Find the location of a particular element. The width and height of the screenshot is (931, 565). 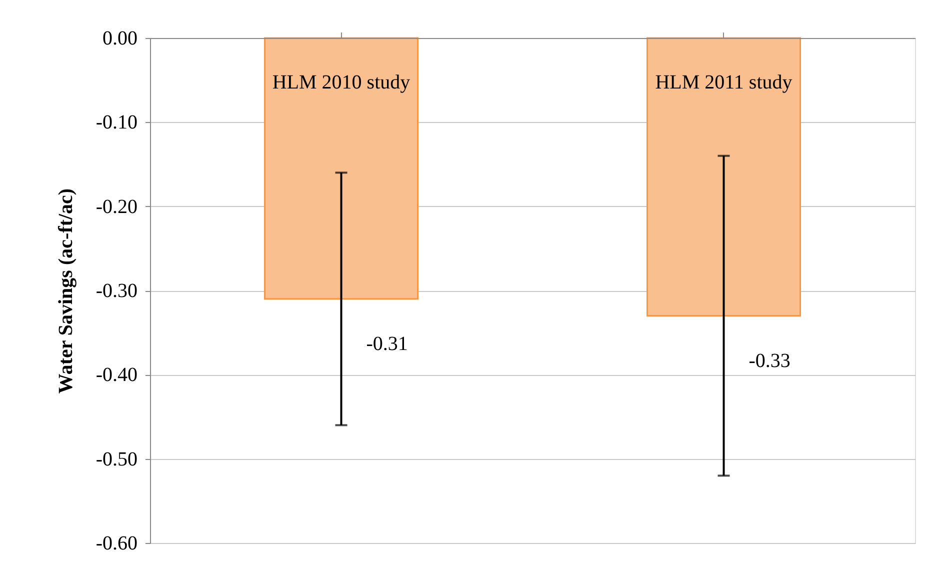

y-tick-label: -0.60 is located at coordinates (117, 543).